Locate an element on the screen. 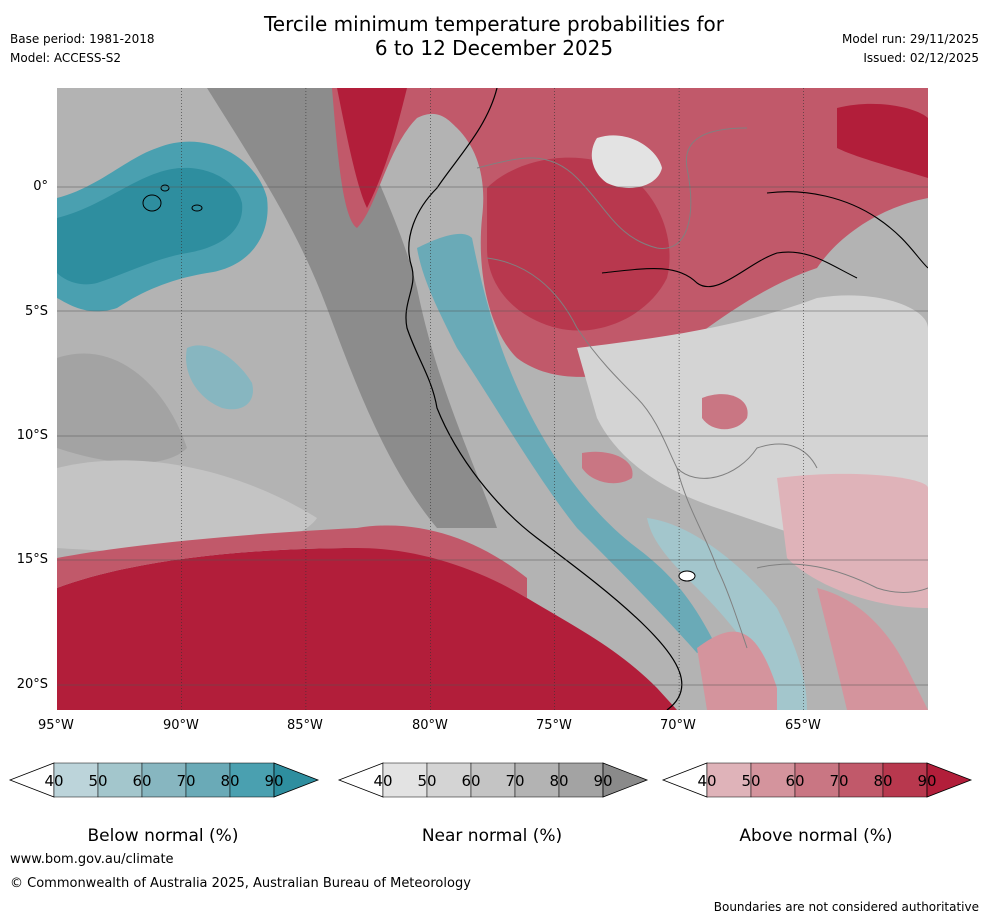 The height and width of the screenshot is (919, 988). legend-label-near-normal: Near normal (%) is located at coordinates (492, 836).